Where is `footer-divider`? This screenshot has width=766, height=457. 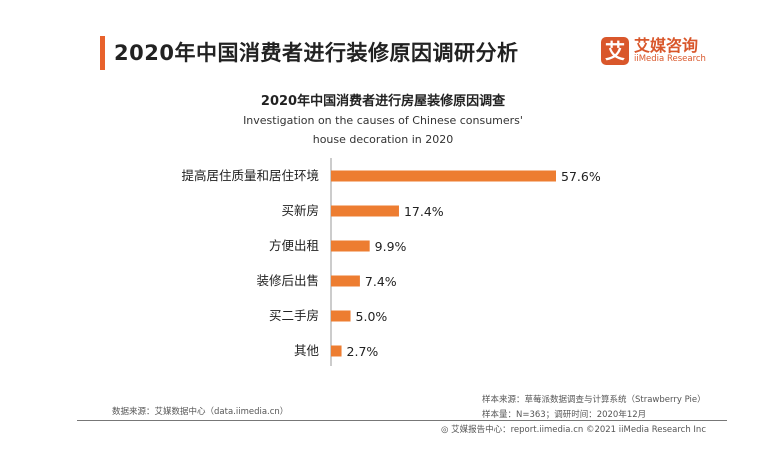
footer-divider is located at coordinates (402, 420).